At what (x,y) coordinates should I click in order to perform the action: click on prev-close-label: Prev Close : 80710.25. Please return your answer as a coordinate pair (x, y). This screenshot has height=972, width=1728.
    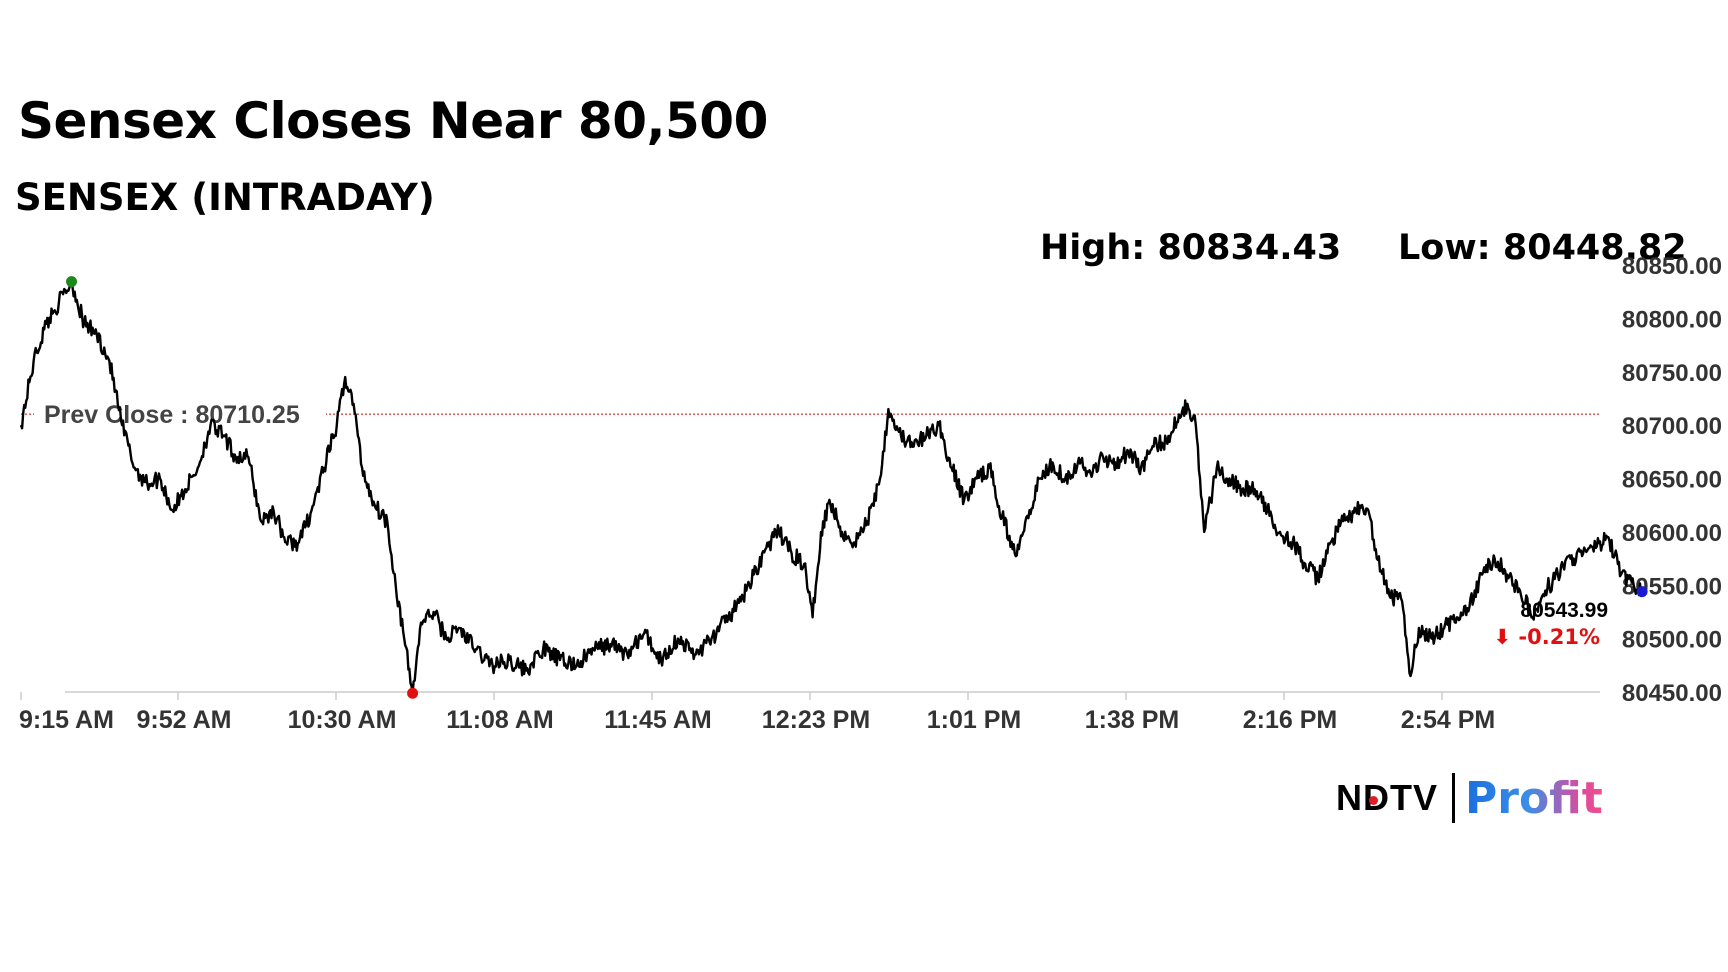
    Looking at the image, I should click on (172, 415).